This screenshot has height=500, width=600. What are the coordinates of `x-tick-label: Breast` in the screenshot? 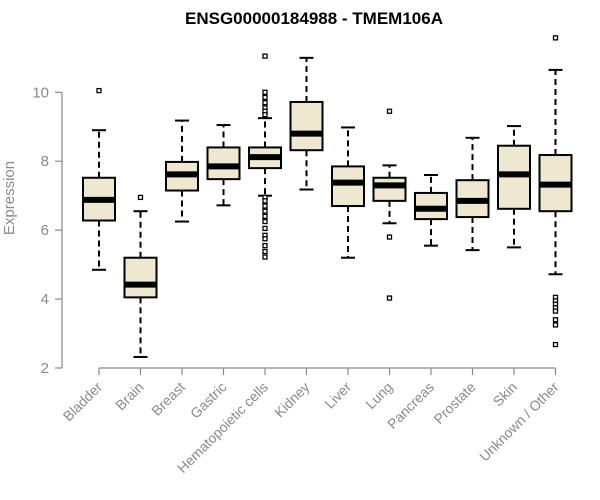 It's located at (168, 399).